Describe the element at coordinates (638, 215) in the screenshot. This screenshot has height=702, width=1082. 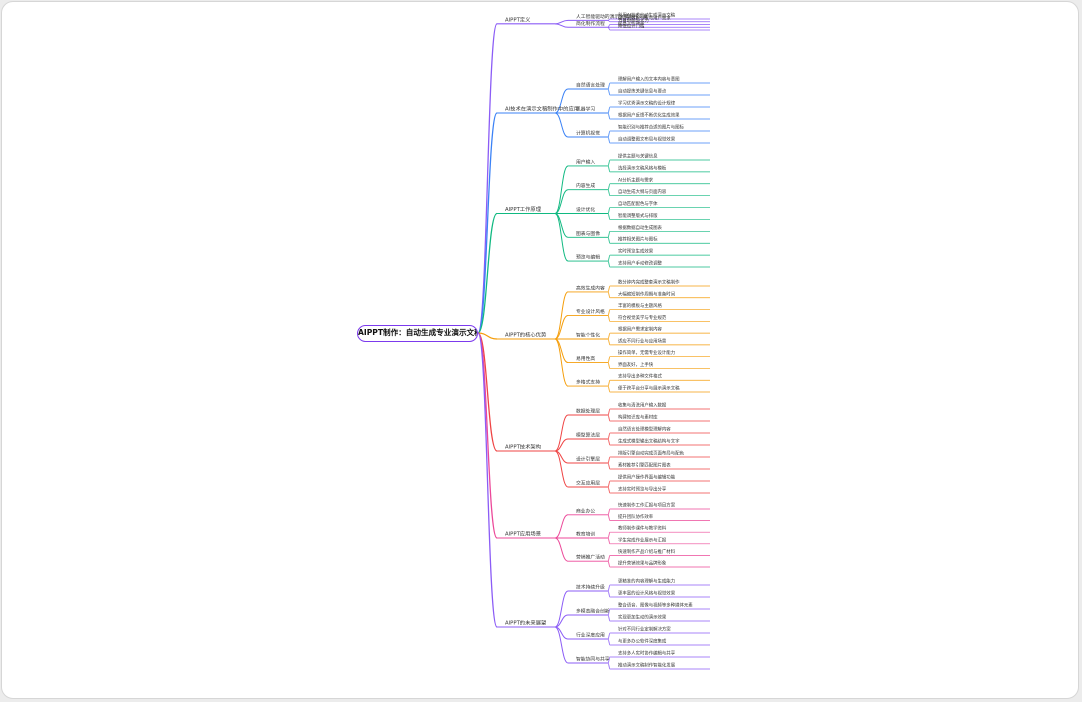
I see `leaf-node: 智能调整版式与排版` at that location.